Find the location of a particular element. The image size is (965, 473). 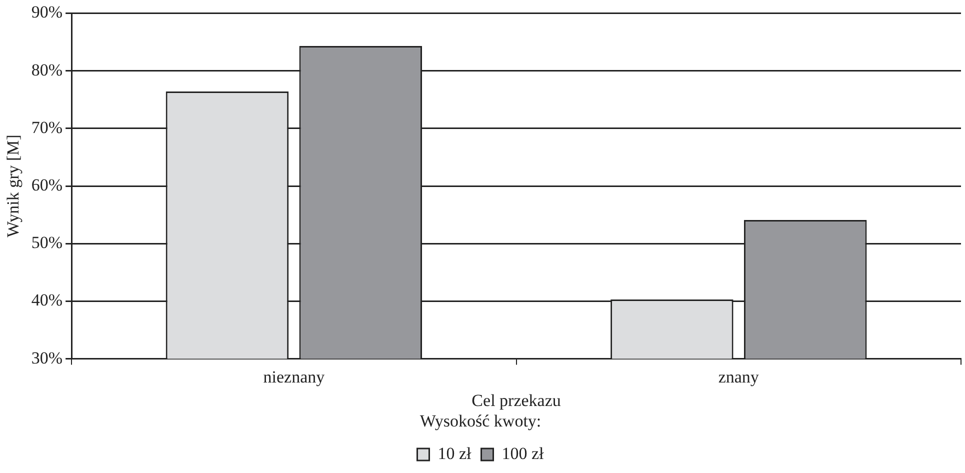

x-tick-label: znany is located at coordinates (739, 376).